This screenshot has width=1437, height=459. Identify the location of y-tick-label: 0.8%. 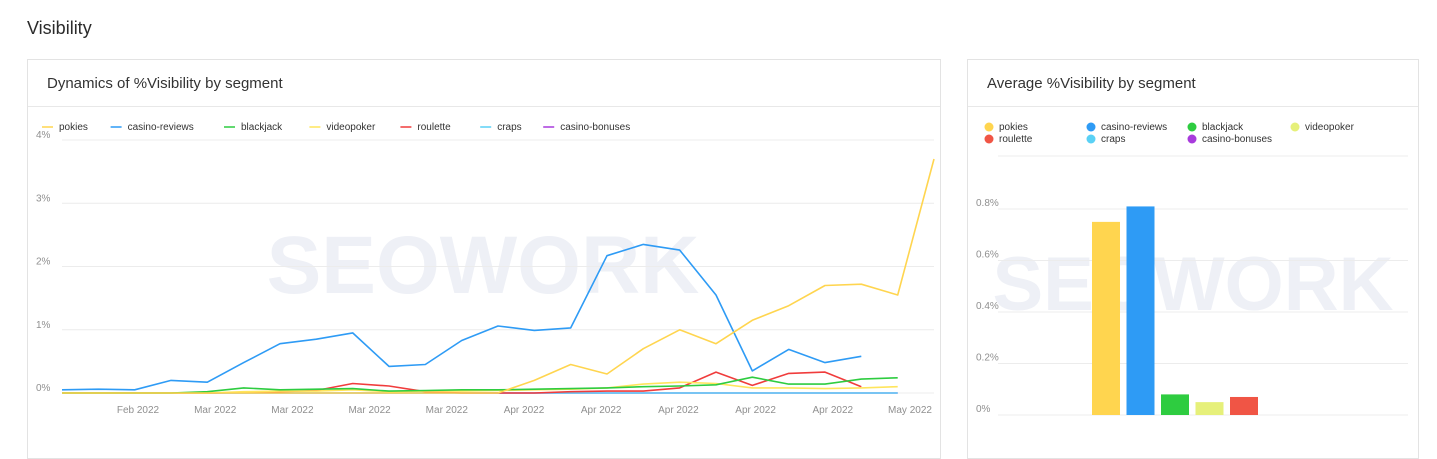
(987, 203).